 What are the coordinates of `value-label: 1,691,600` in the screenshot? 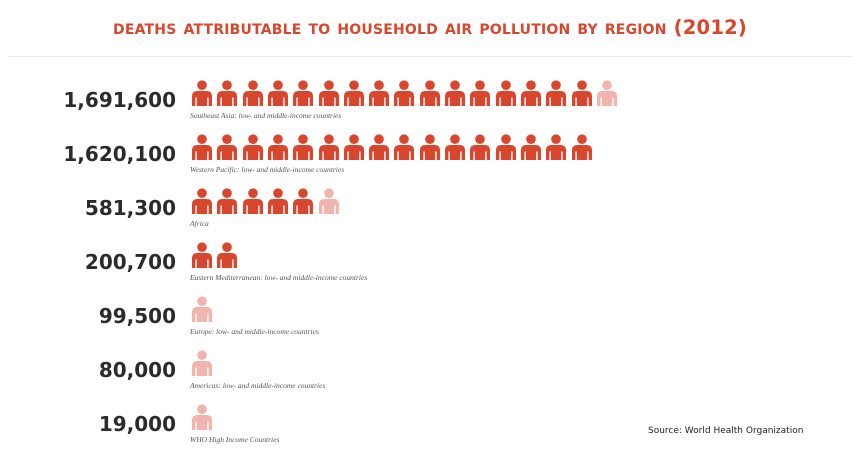 It's located at (119, 100).